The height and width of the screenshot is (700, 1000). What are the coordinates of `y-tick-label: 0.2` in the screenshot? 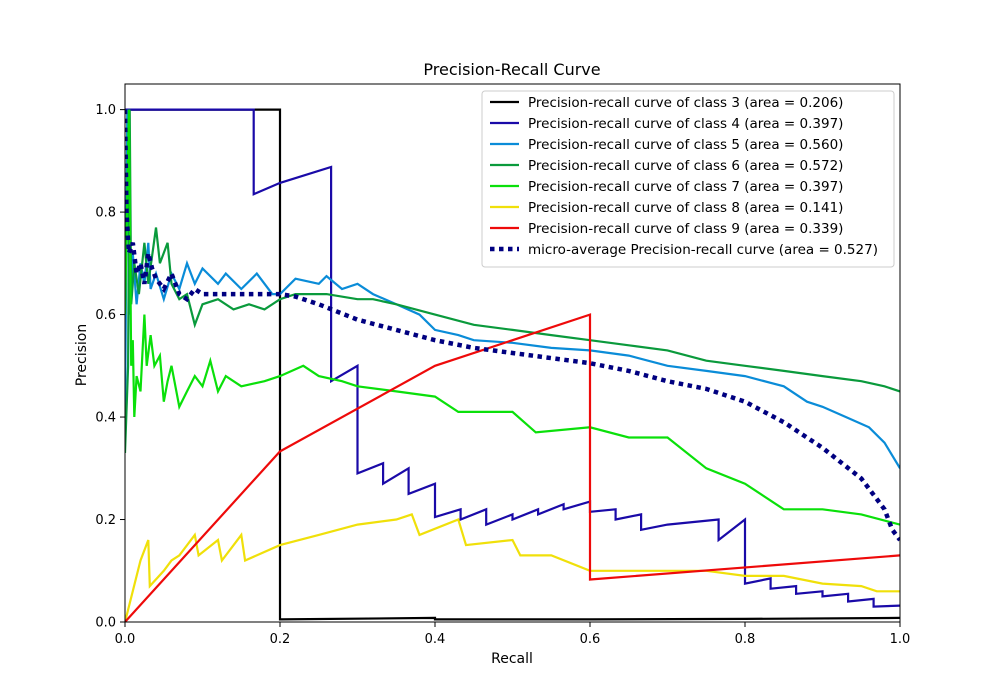 It's located at (105, 520).